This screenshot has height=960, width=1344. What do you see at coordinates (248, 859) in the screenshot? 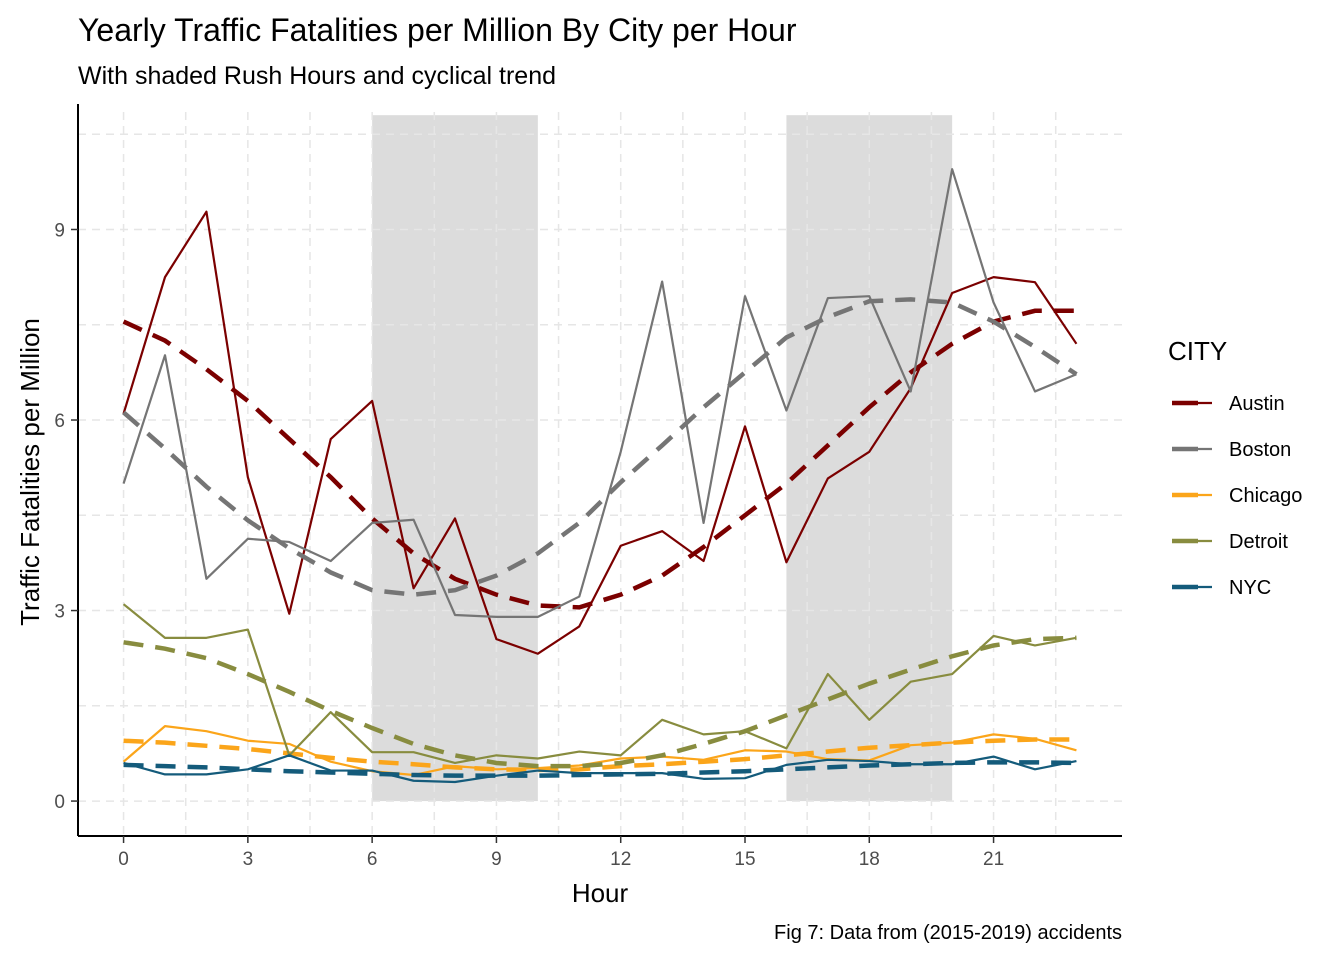
I see `x-tick-label: 3` at bounding box center [248, 859].